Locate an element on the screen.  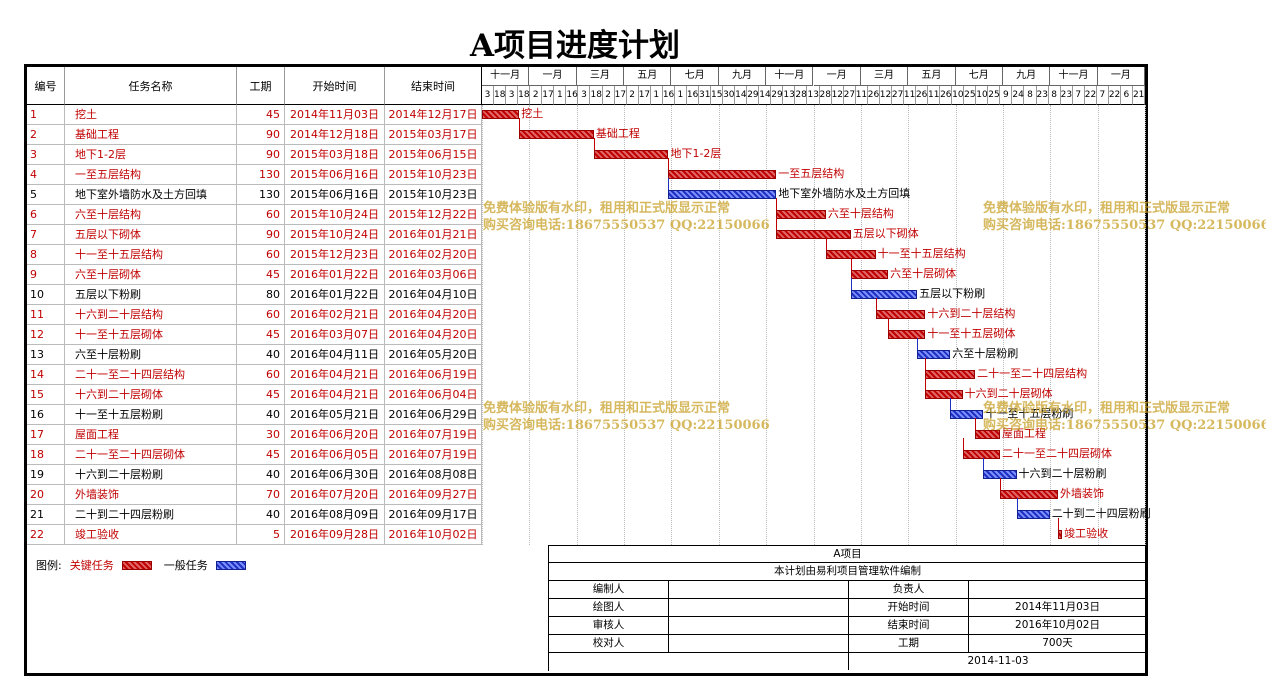
info-row: 绘图人 开始时间 2014年11月03日 is located at coordinates (848, 608).